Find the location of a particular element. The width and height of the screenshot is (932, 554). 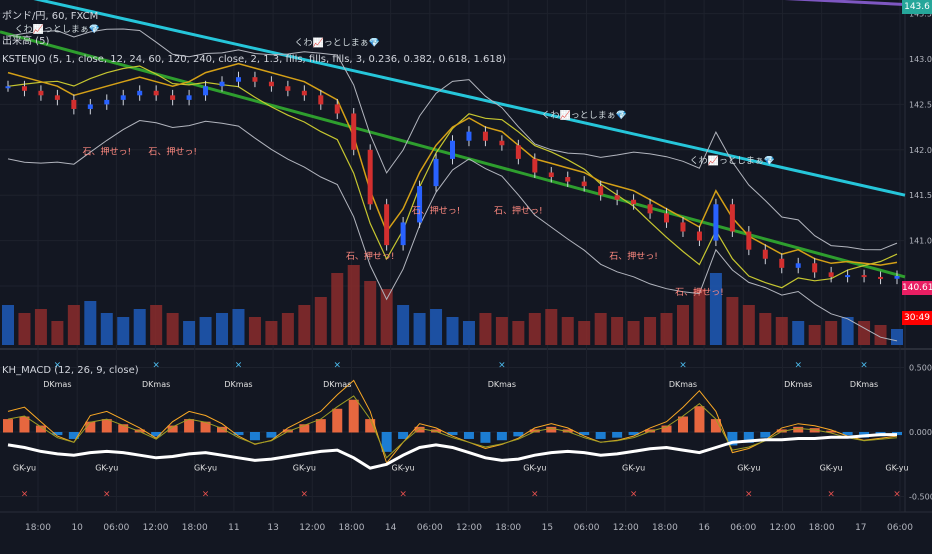

price-tick-label: 142.500 is located at coordinates (920, 104).